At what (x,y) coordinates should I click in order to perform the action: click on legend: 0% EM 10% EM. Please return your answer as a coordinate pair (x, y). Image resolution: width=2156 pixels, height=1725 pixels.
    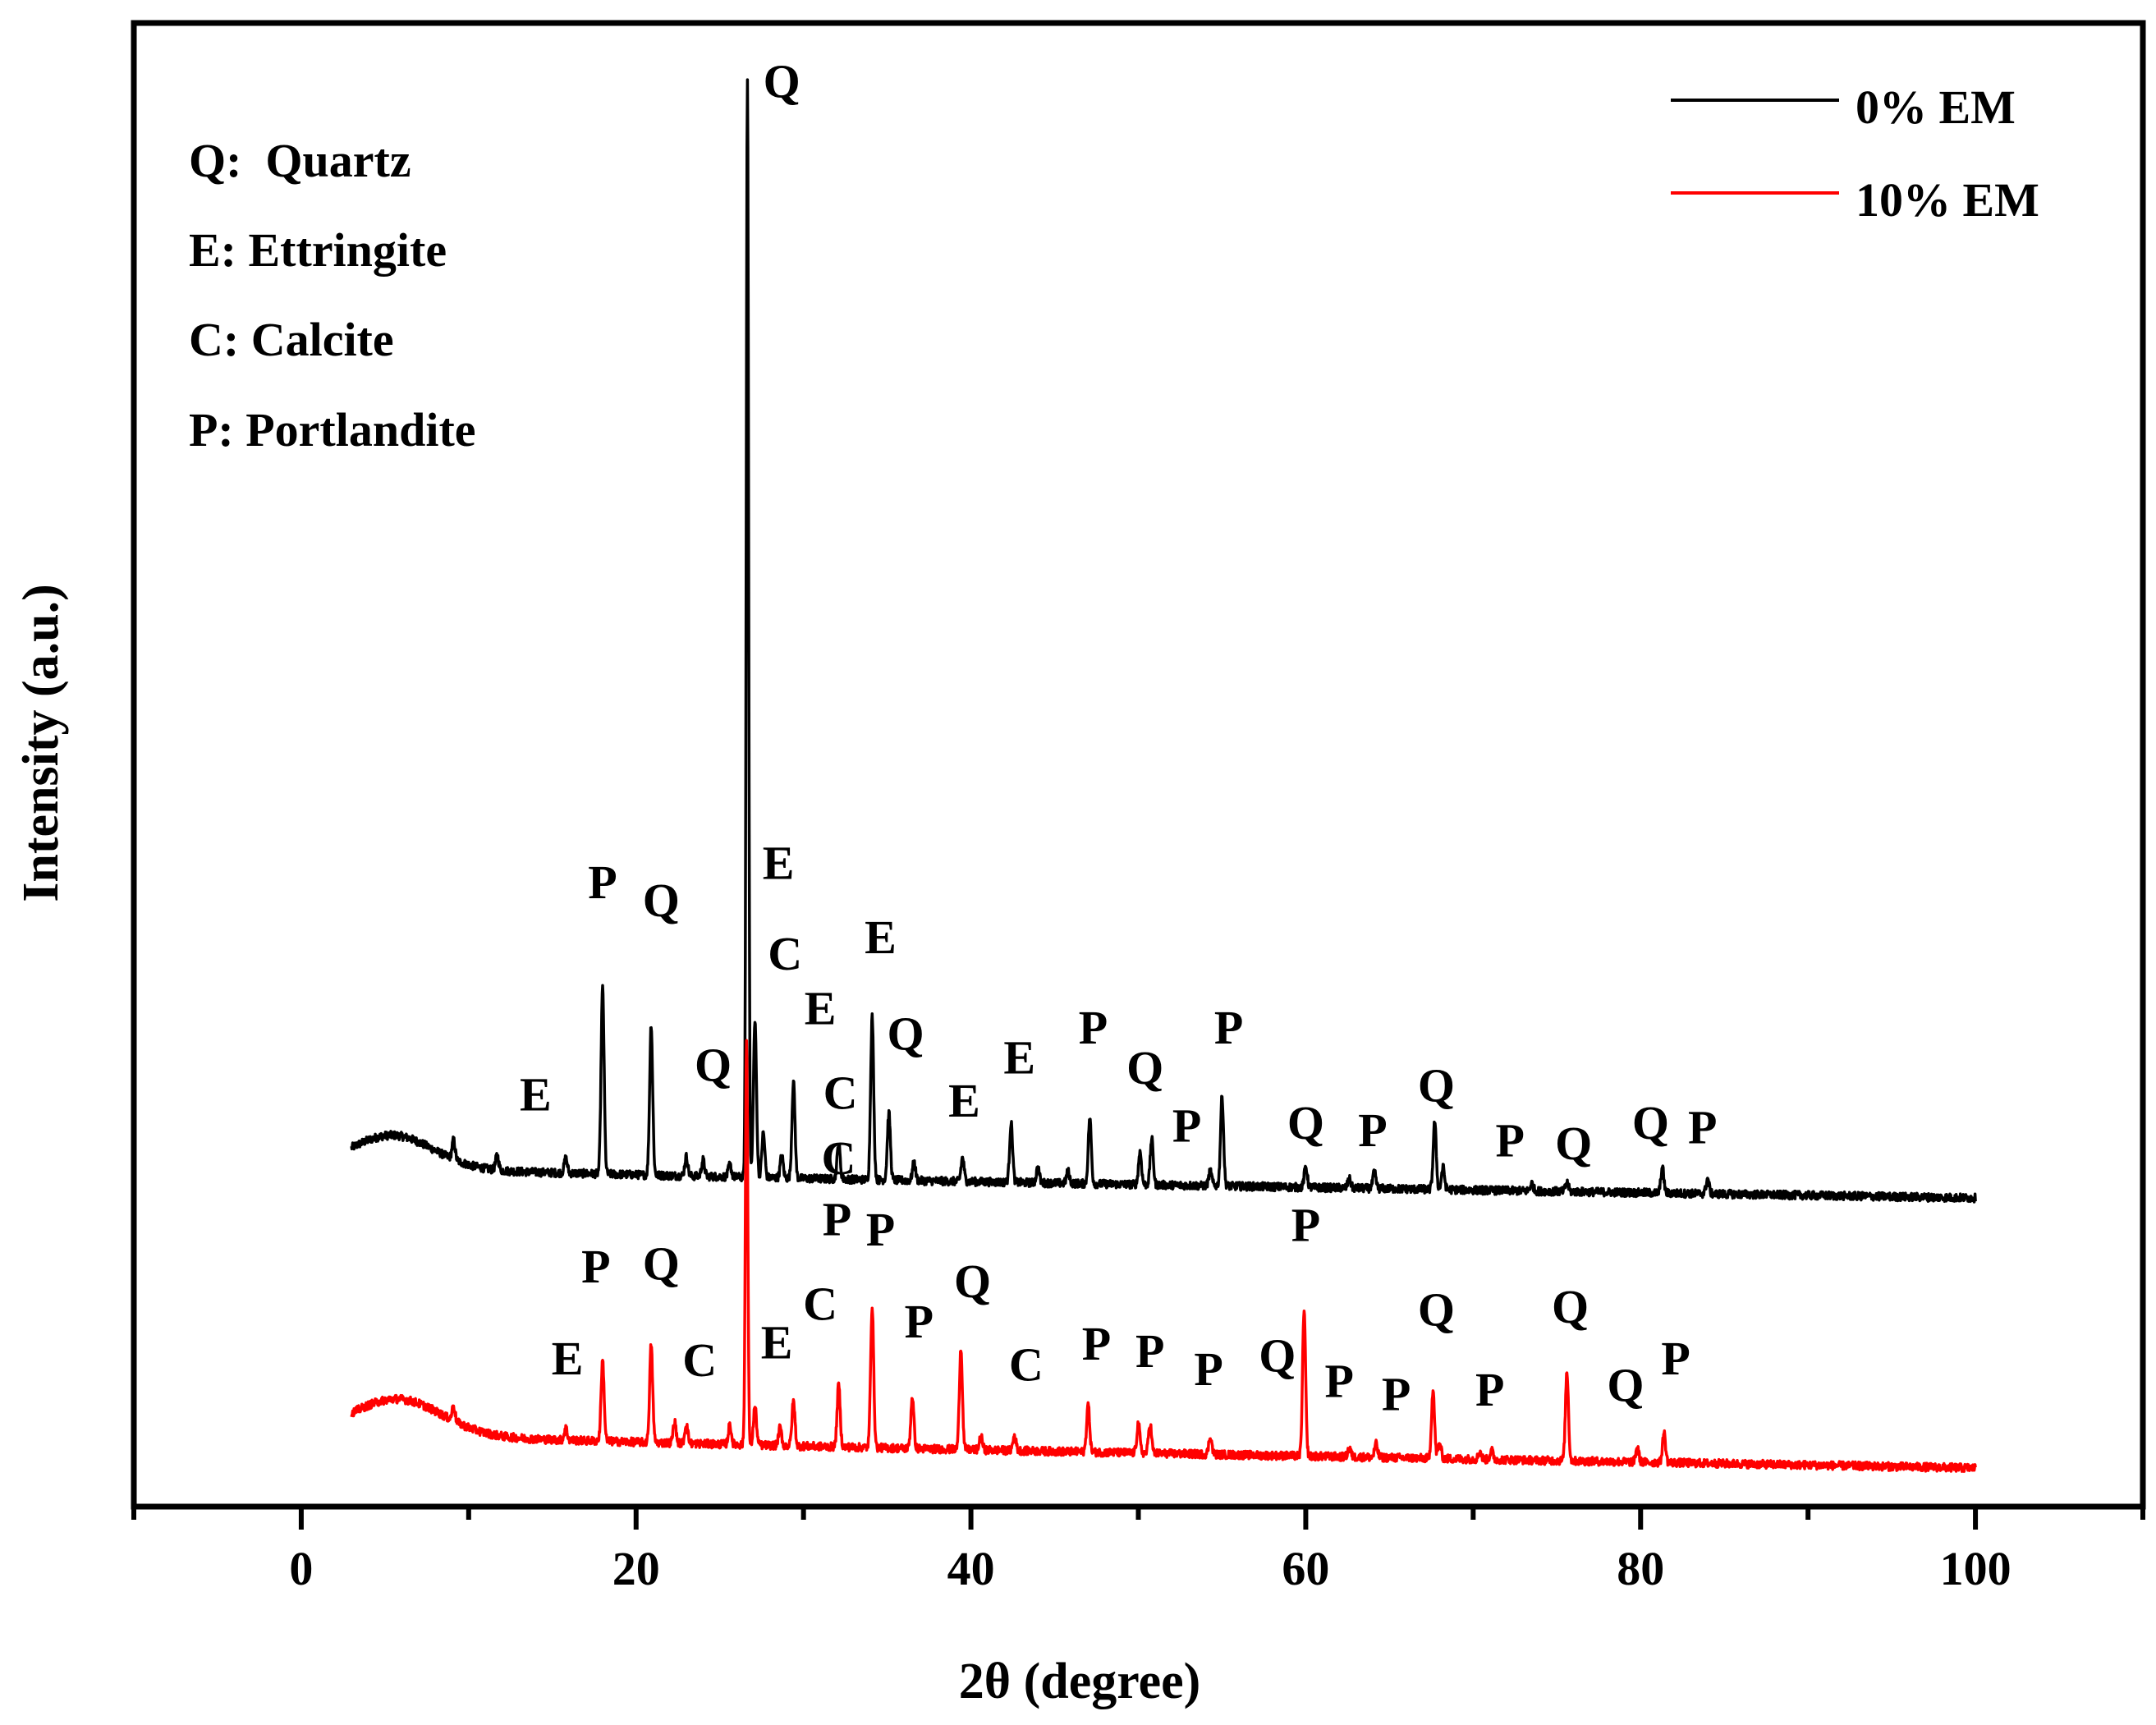
    Looking at the image, I should click on (1855, 153).